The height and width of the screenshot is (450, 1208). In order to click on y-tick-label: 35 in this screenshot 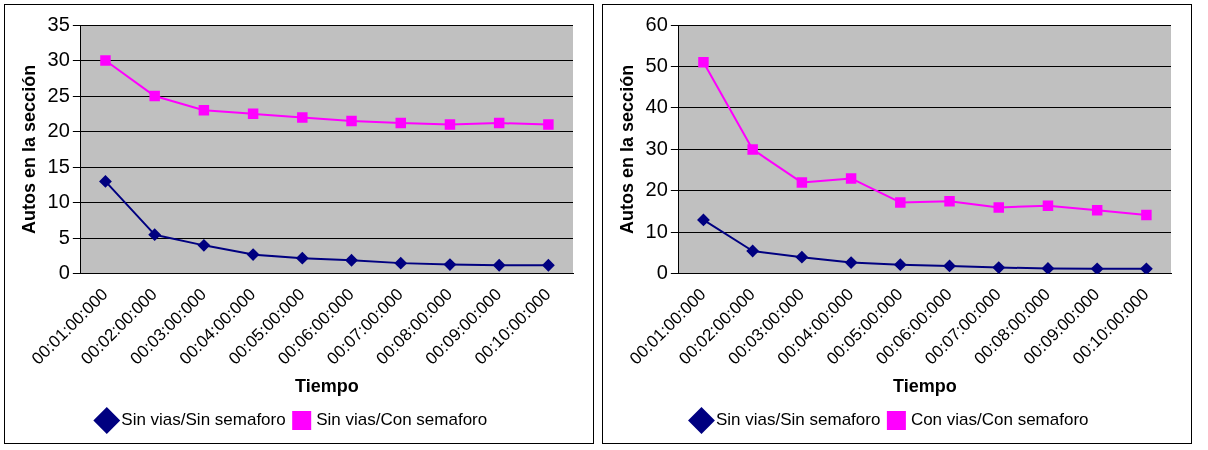, I will do `click(58, 23)`.